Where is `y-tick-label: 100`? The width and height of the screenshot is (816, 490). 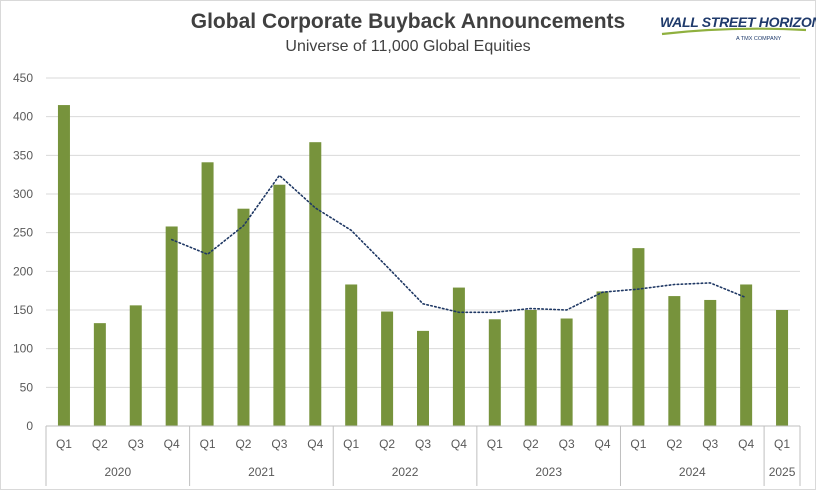 y-tick-label: 100 is located at coordinates (23, 349).